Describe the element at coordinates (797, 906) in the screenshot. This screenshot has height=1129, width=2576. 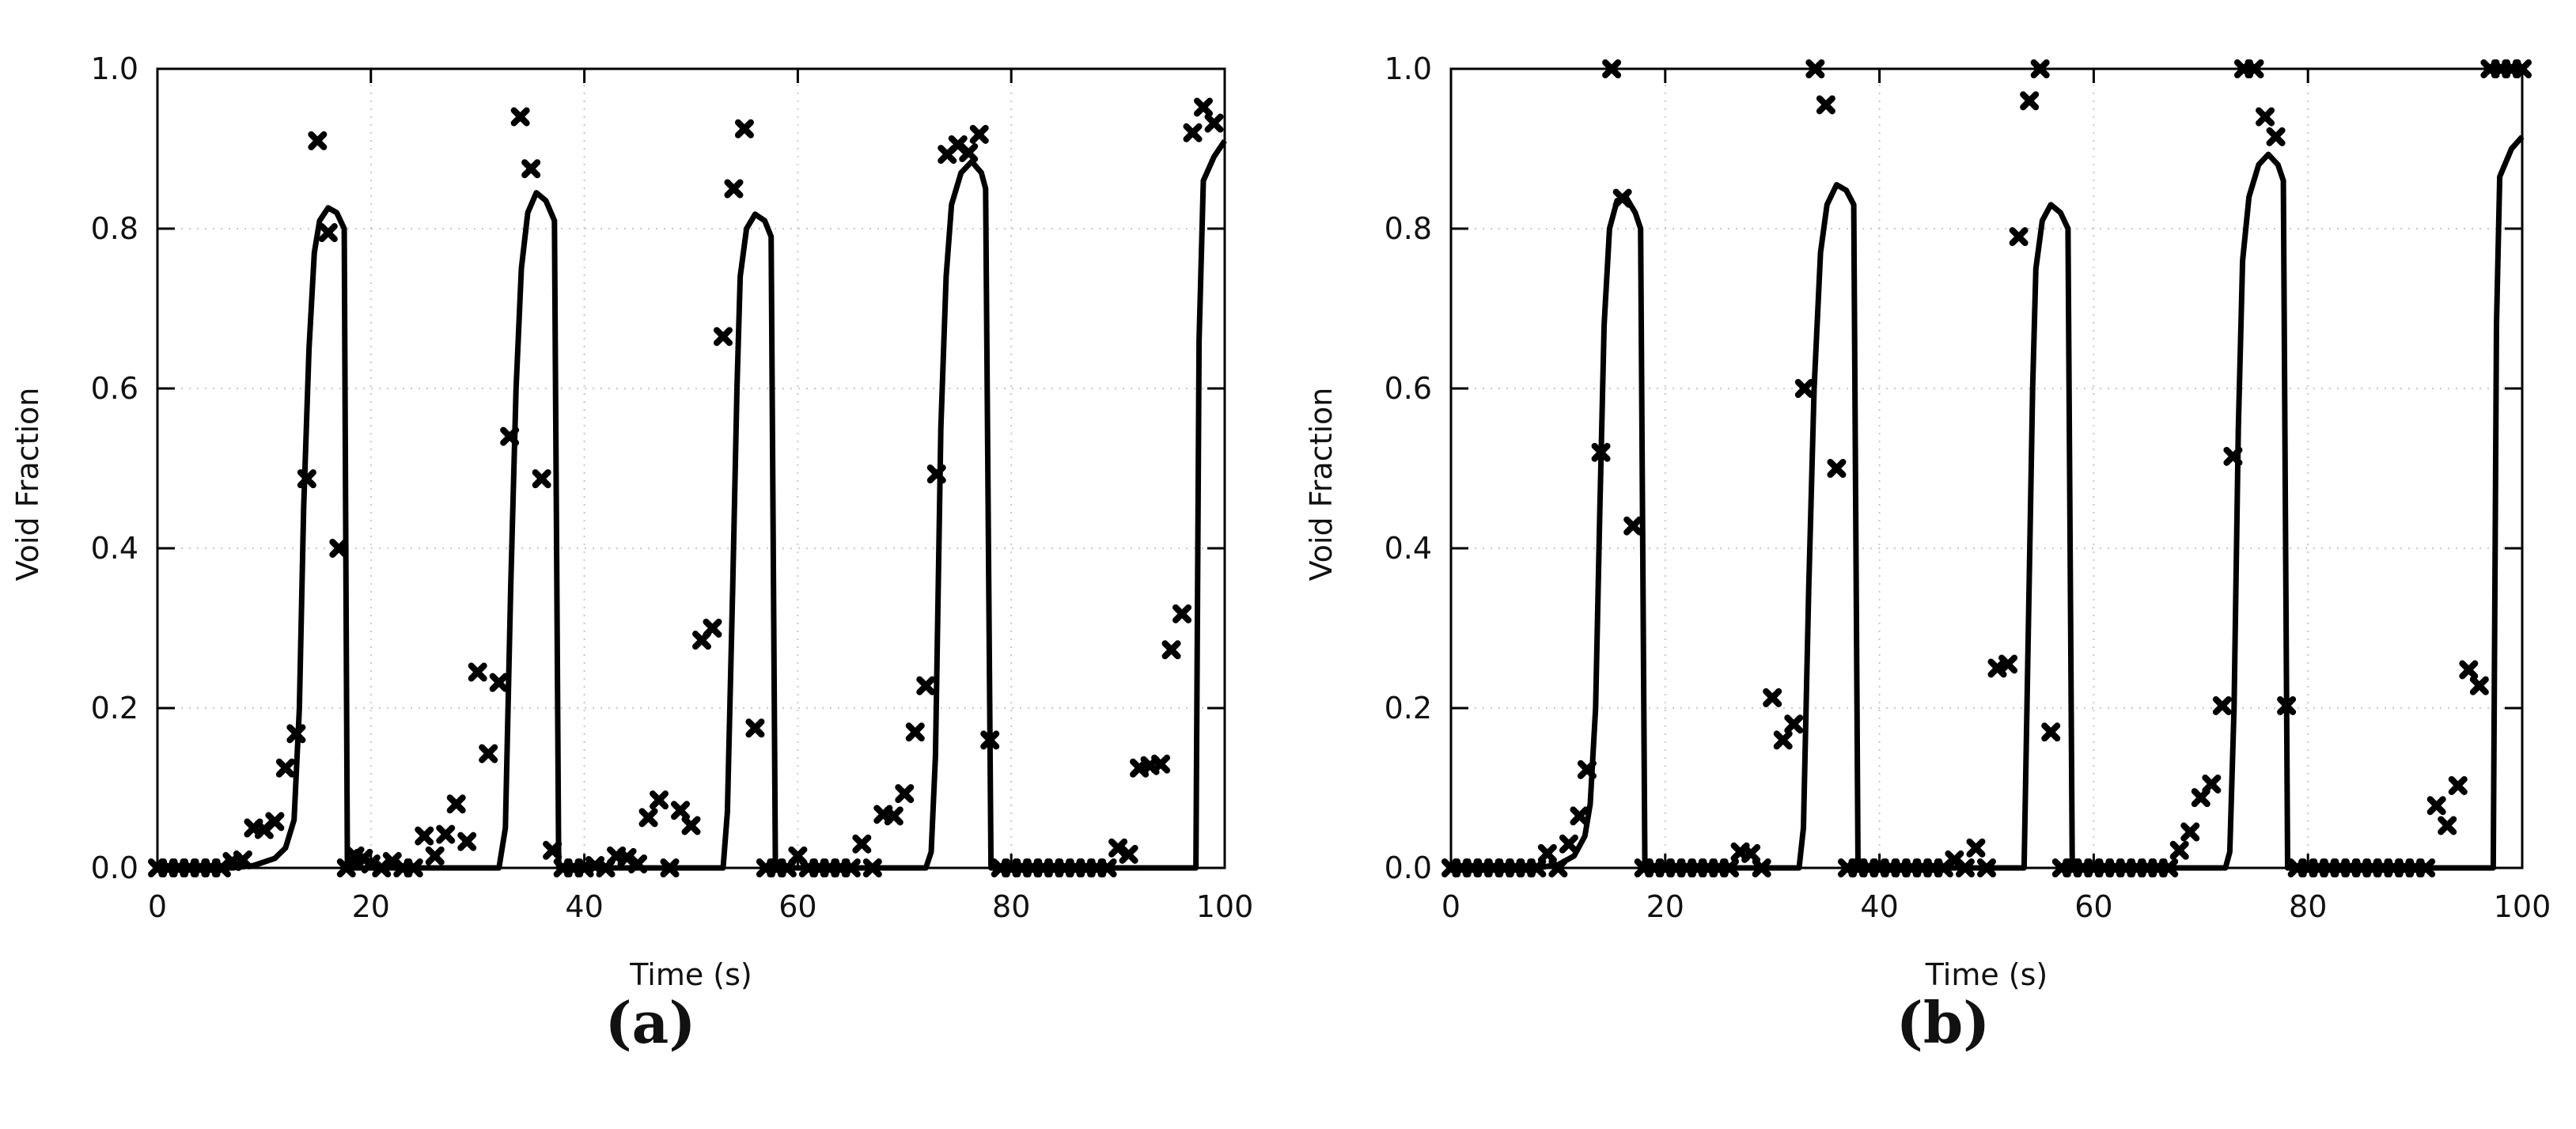
I see `x-tick-label: 60` at that location.